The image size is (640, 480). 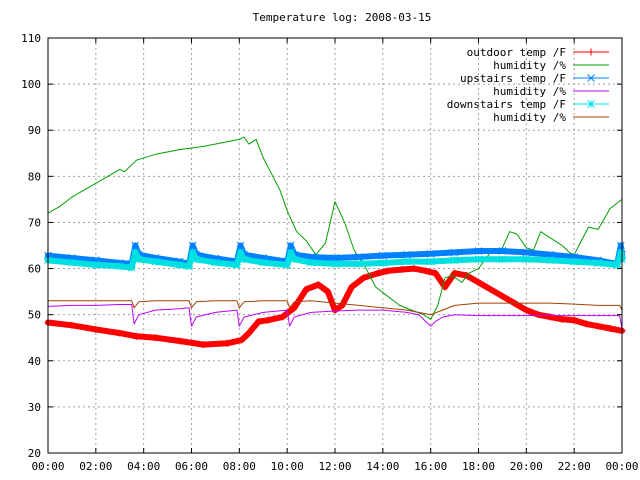 I want to click on chart-title: Temperature log: 2008-03-15, so click(x=342, y=17).